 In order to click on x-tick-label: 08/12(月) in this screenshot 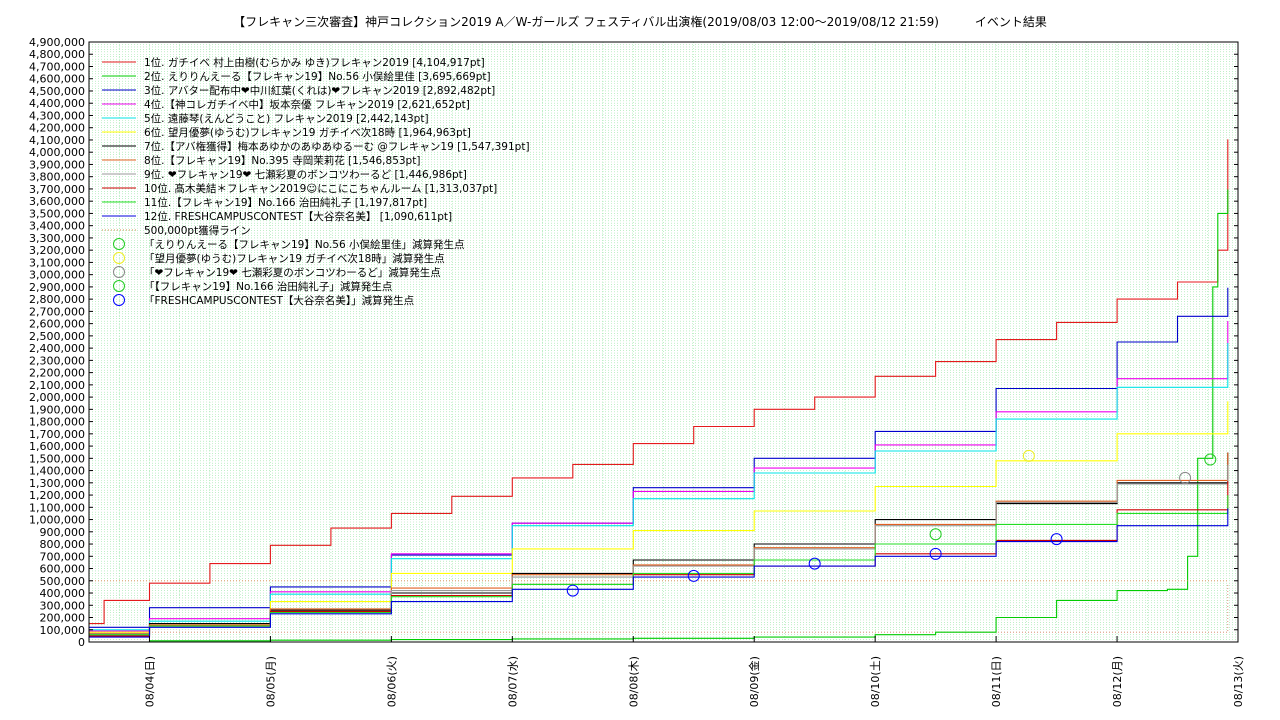, I will do `click(1117, 681)`.